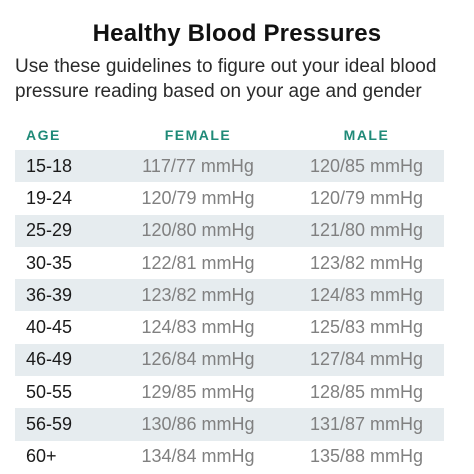  I want to click on male-cell: 120/79 mmHg, so click(366, 197).